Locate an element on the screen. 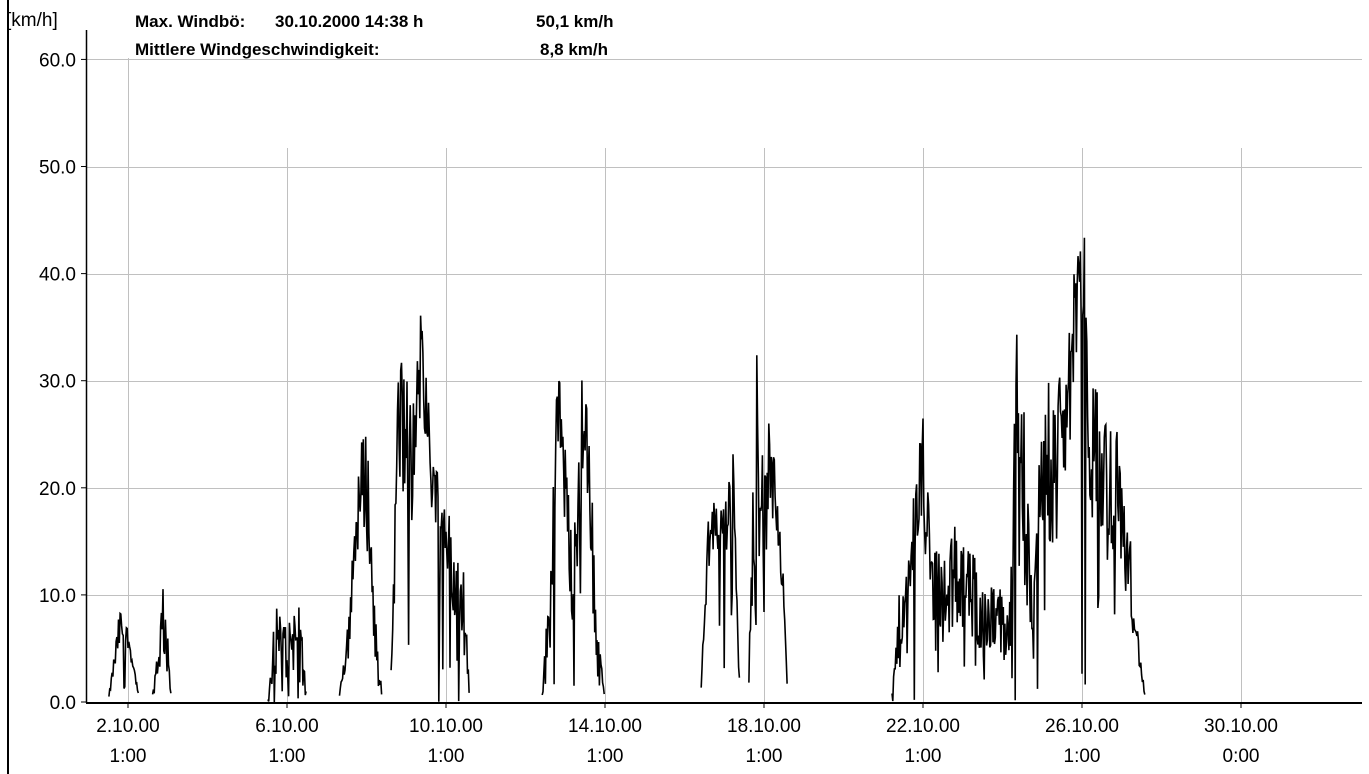 This screenshot has height=774, width=1369. y-axis-unit-label: [km/h] is located at coordinates (32, 20).